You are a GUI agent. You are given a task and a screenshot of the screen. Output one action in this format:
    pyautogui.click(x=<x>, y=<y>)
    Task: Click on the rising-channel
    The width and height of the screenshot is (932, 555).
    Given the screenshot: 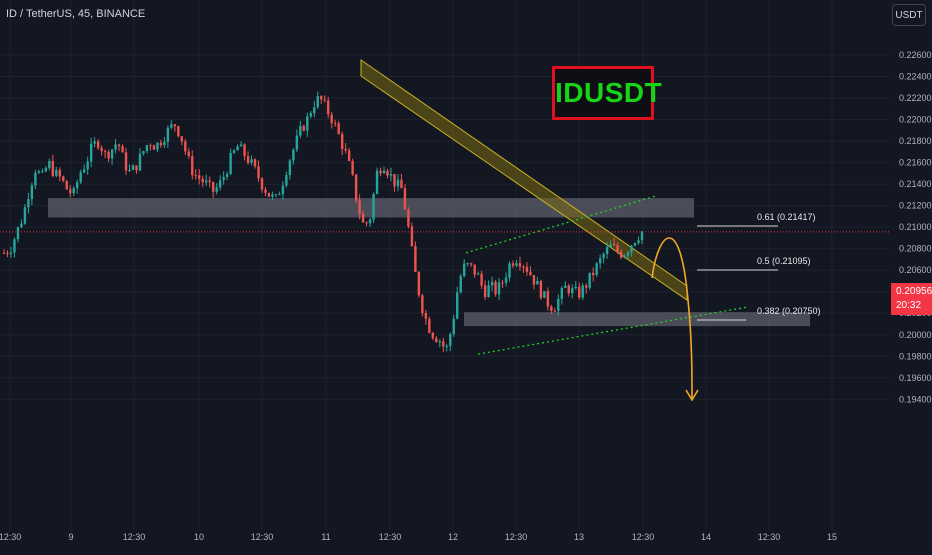 What is the action you would take?
    pyautogui.click(x=607, y=275)
    